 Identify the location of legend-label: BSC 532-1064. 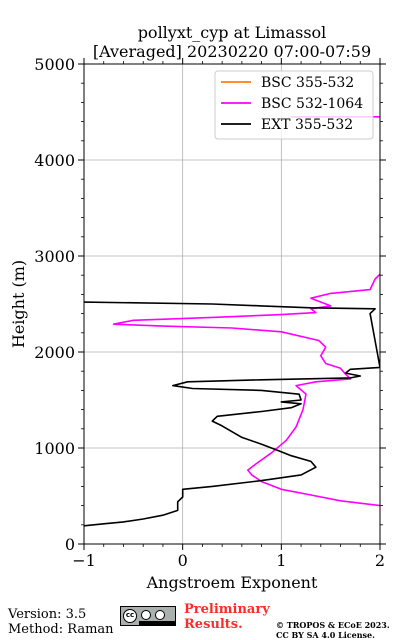
(312, 104).